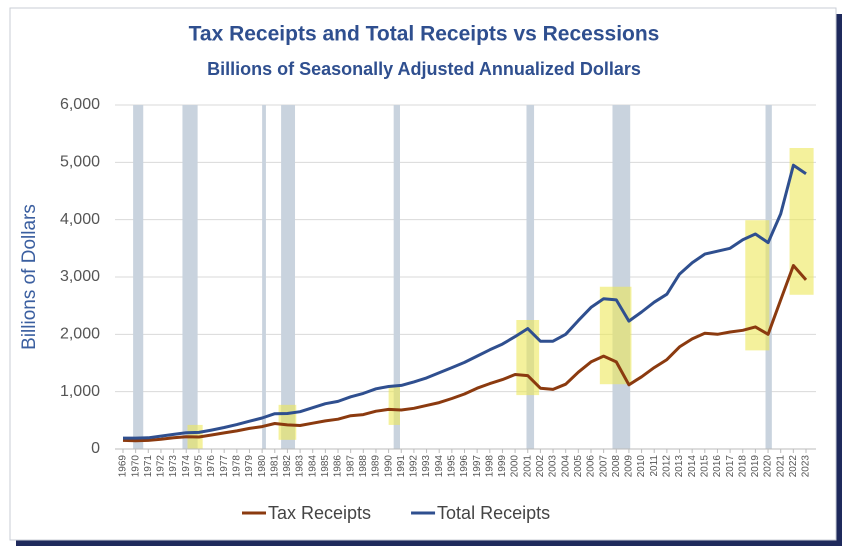 The width and height of the screenshot is (848, 556). Describe the element at coordinates (325, 466) in the screenshot. I see `x-tick-label: 1985` at that location.